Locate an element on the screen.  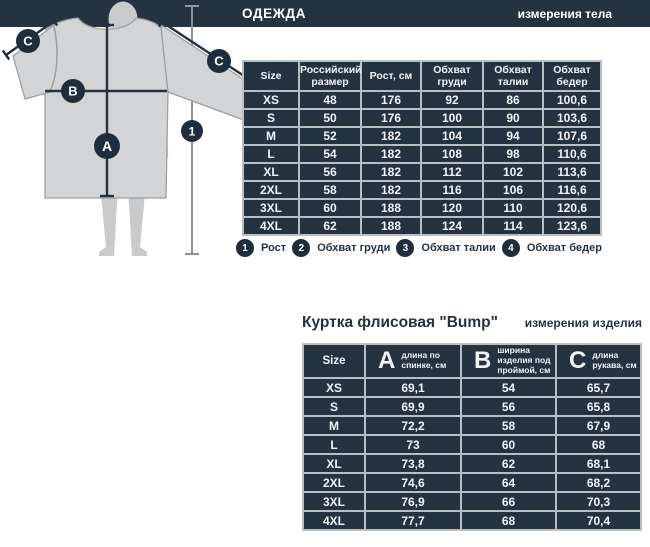
table-row: 3XL 60 188 120 110 120,6 is located at coordinates (422, 208).